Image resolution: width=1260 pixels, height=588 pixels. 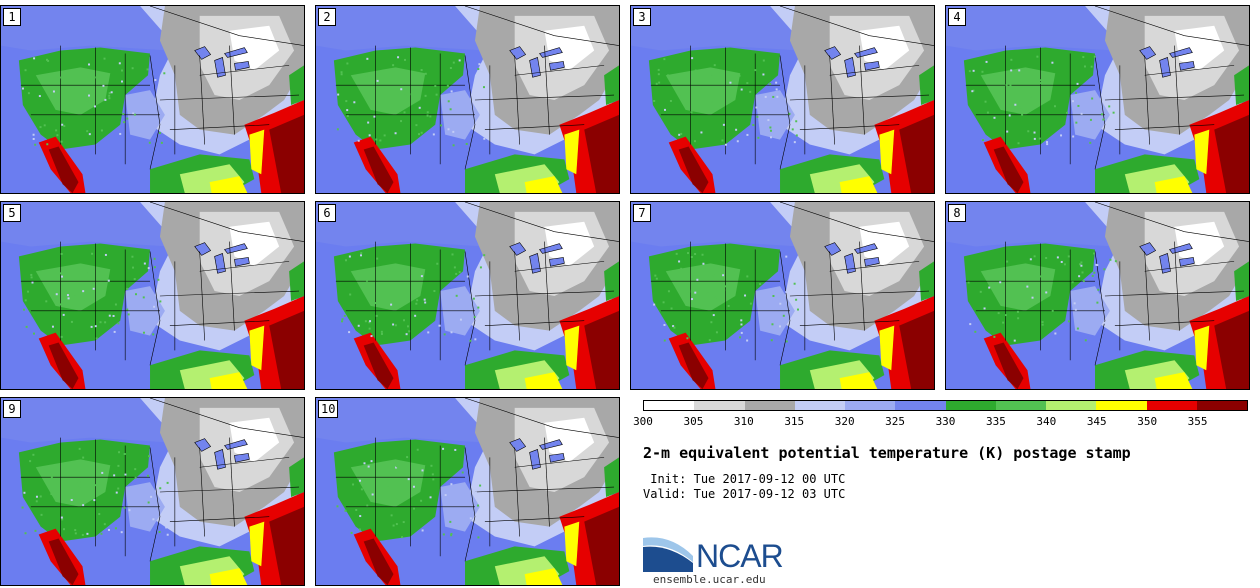 What do you see at coordinates (1097, 295) in the screenshot?
I see `member-map-panel: 8` at bounding box center [1097, 295].